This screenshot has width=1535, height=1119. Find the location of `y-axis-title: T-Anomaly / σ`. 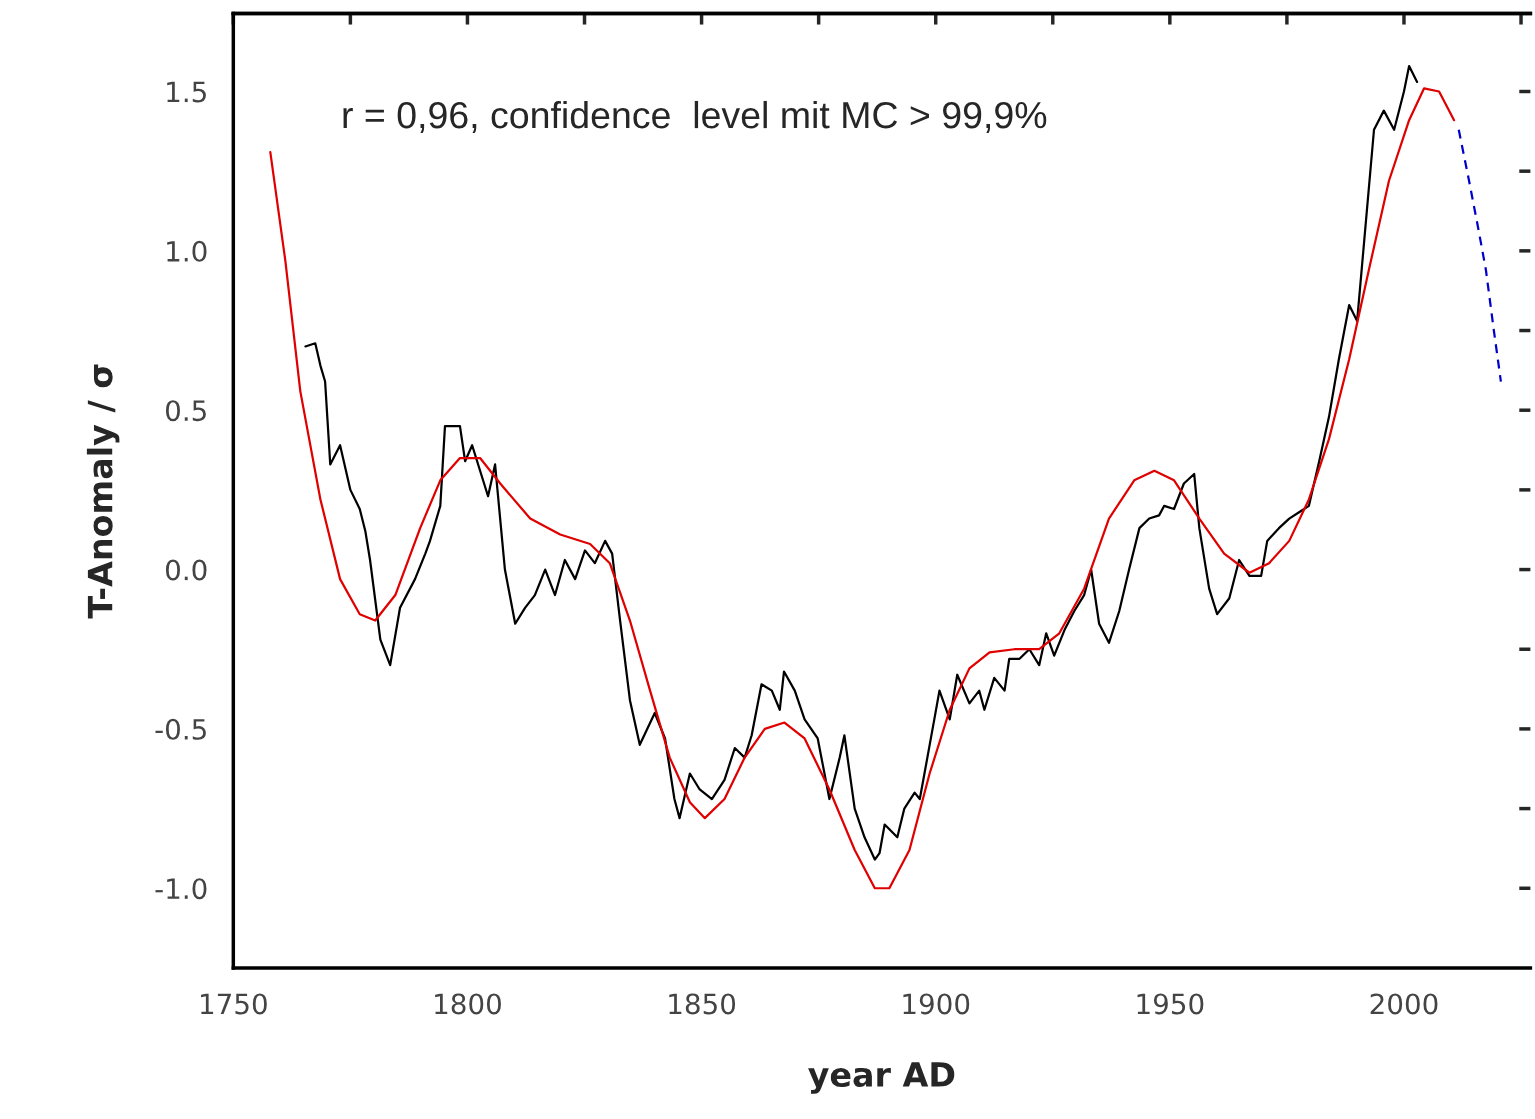

y-axis-title: T-Anomaly / σ is located at coordinates (103, 491).